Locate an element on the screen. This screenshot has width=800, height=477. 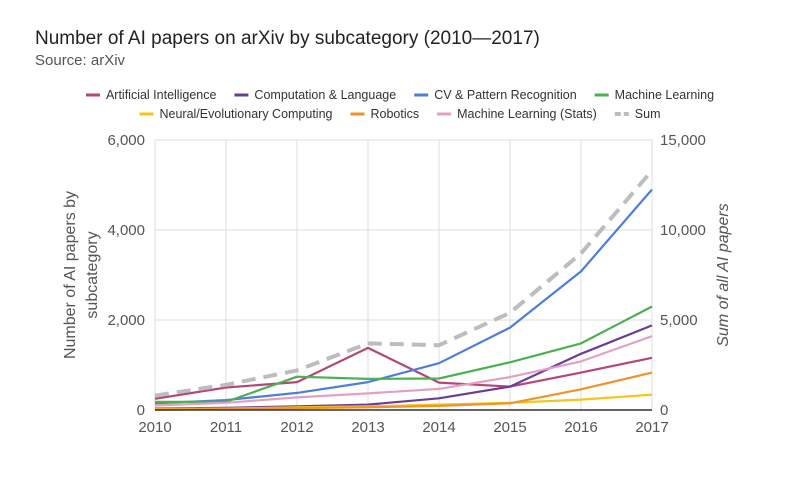
legend-label: Computation & Language is located at coordinates (325, 95).